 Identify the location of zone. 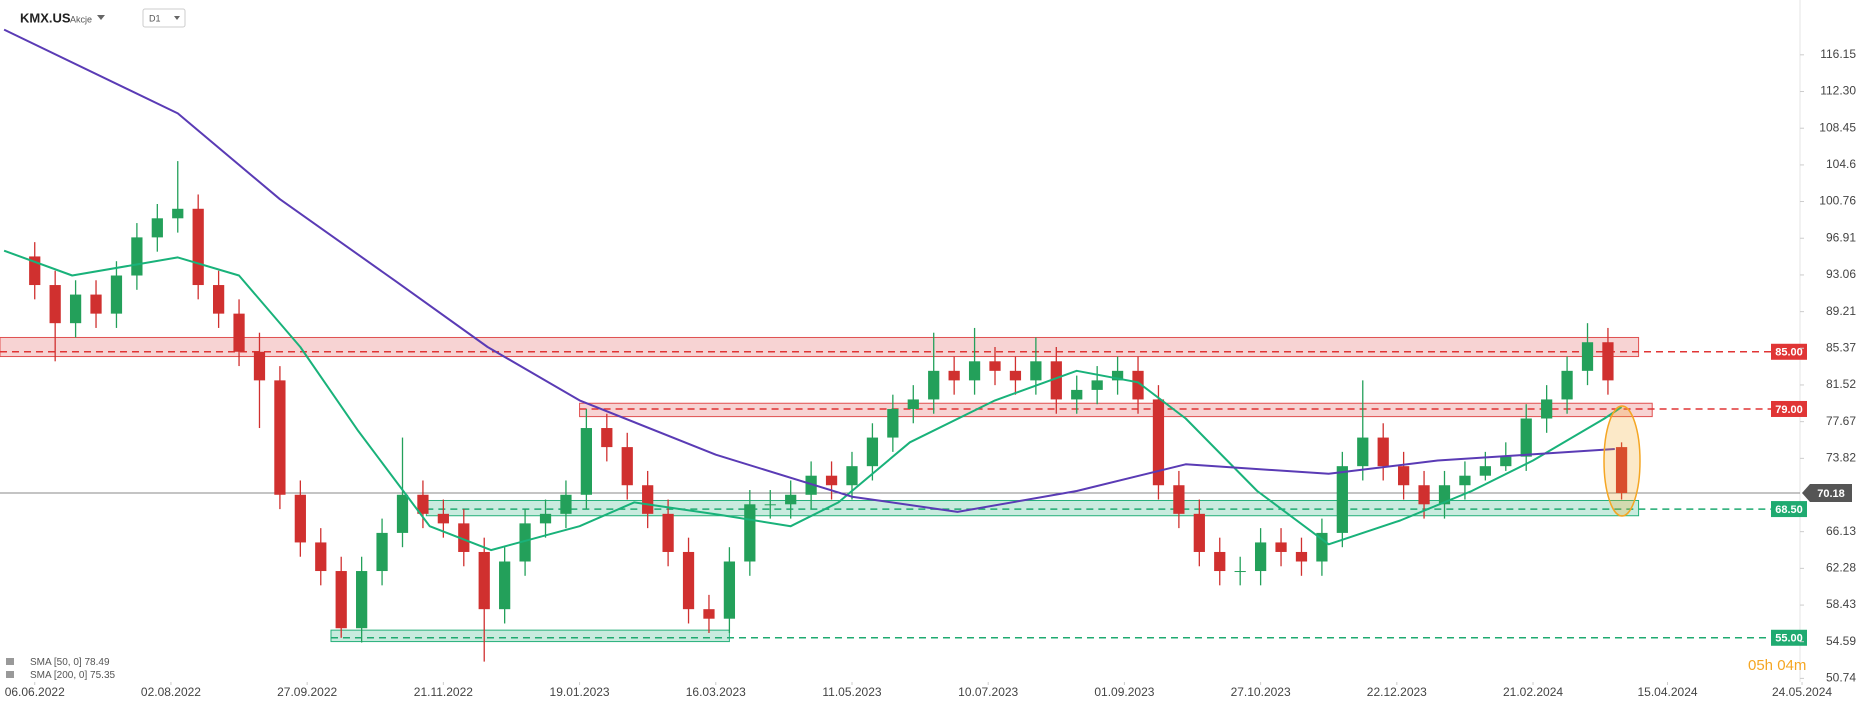
(530, 636).